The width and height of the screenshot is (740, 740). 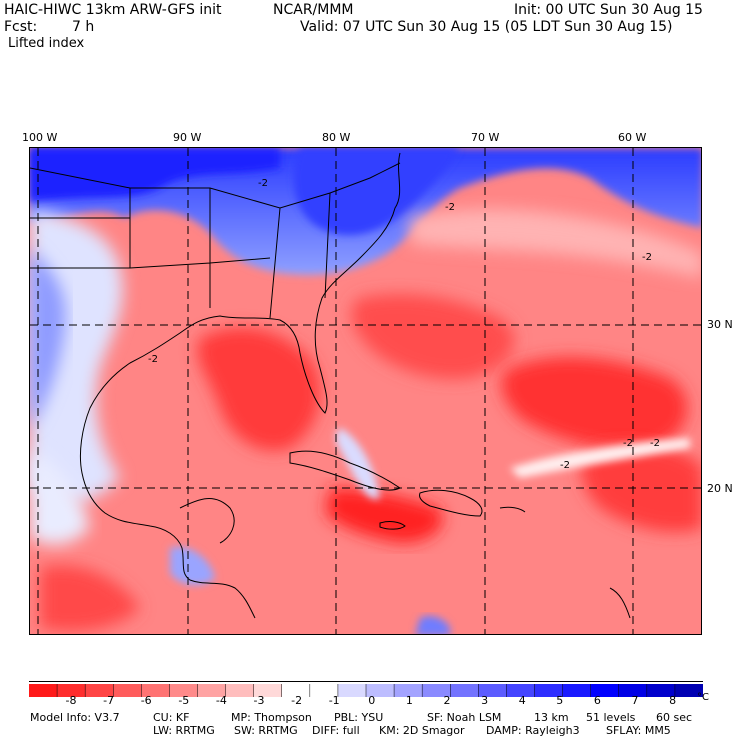 What do you see at coordinates (451, 503) in the screenshot?
I see `hispaniola` at bounding box center [451, 503].